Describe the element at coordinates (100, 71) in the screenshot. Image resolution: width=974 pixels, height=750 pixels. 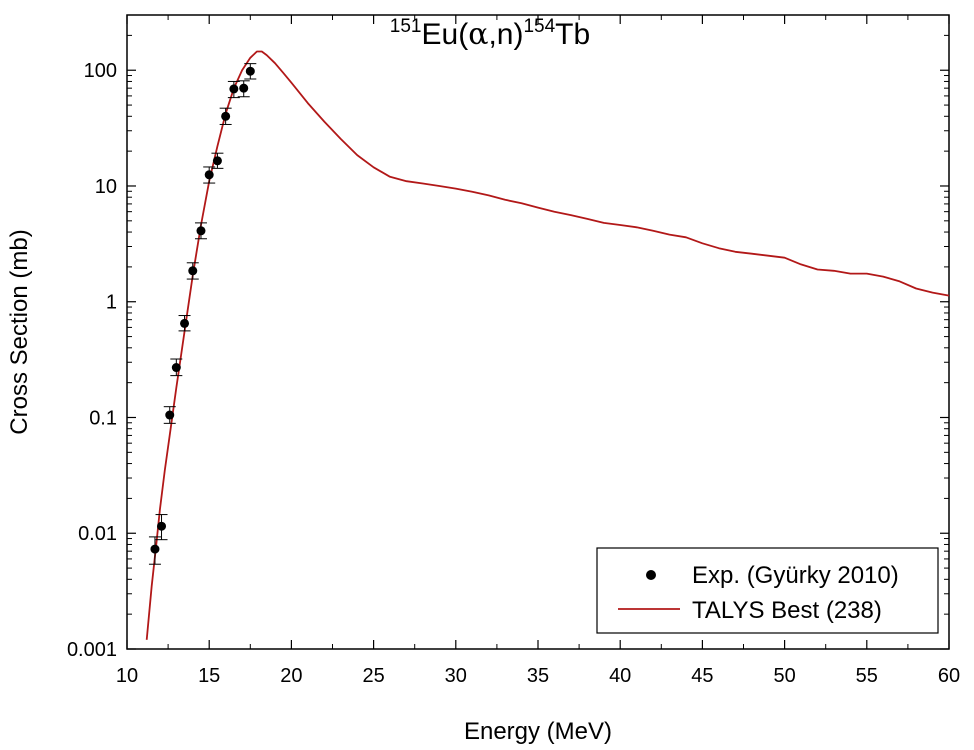
I see `y-tick-label: 100` at that location.